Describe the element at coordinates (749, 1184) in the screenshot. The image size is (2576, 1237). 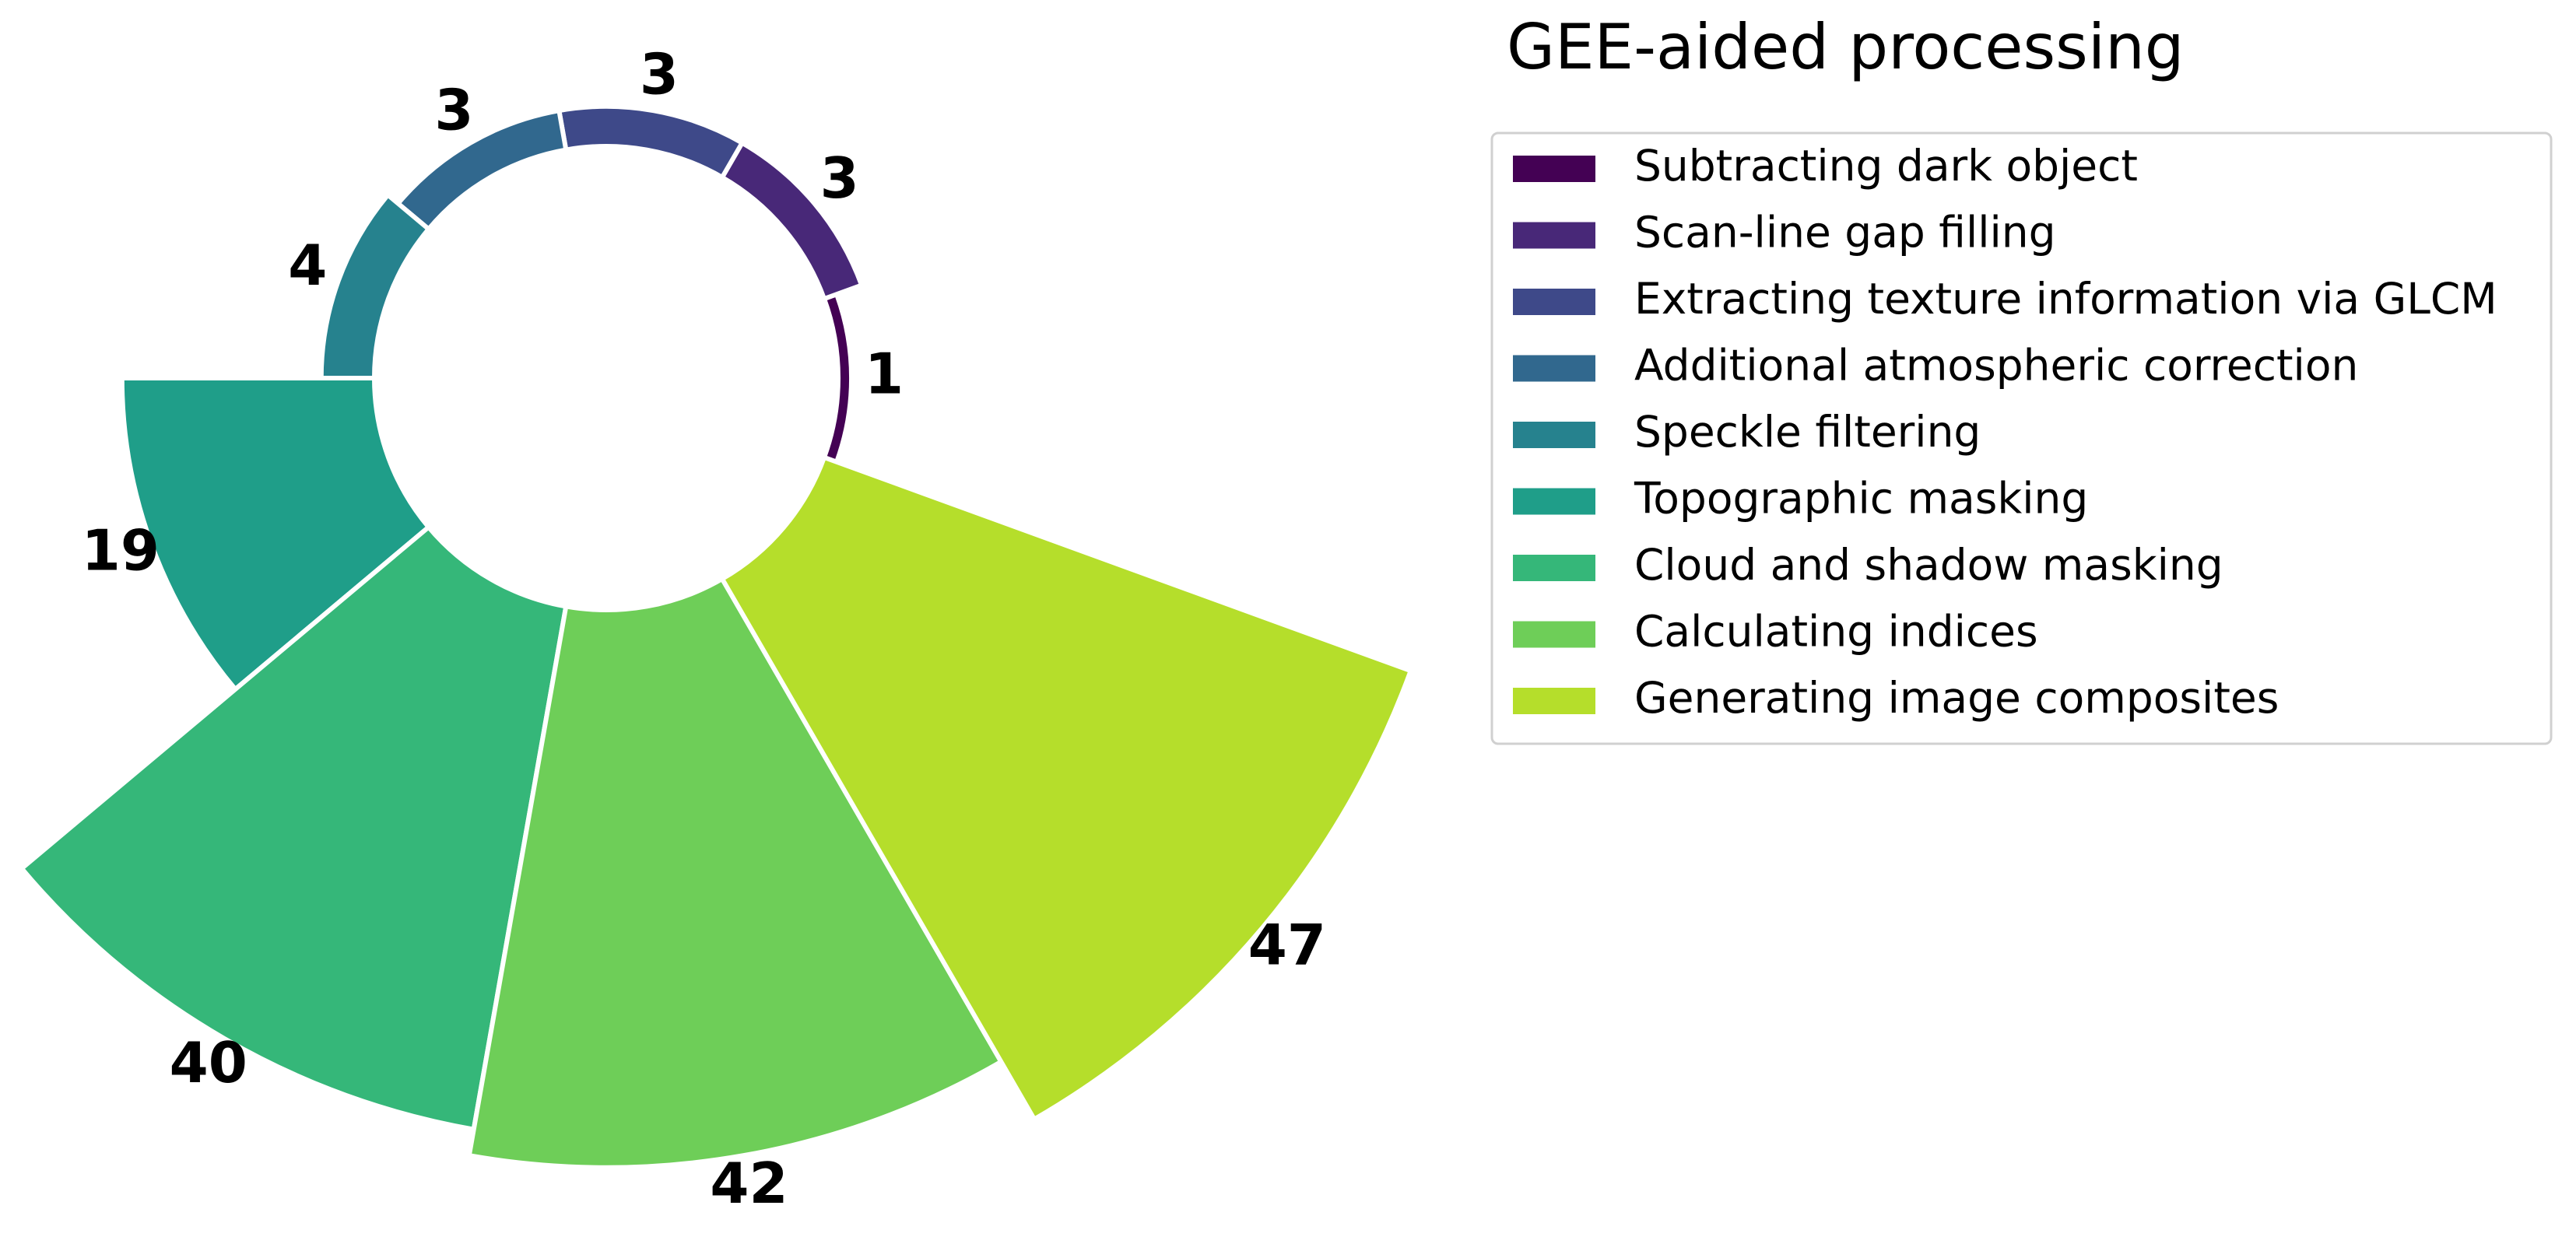
I see `value-label: 42` at that location.